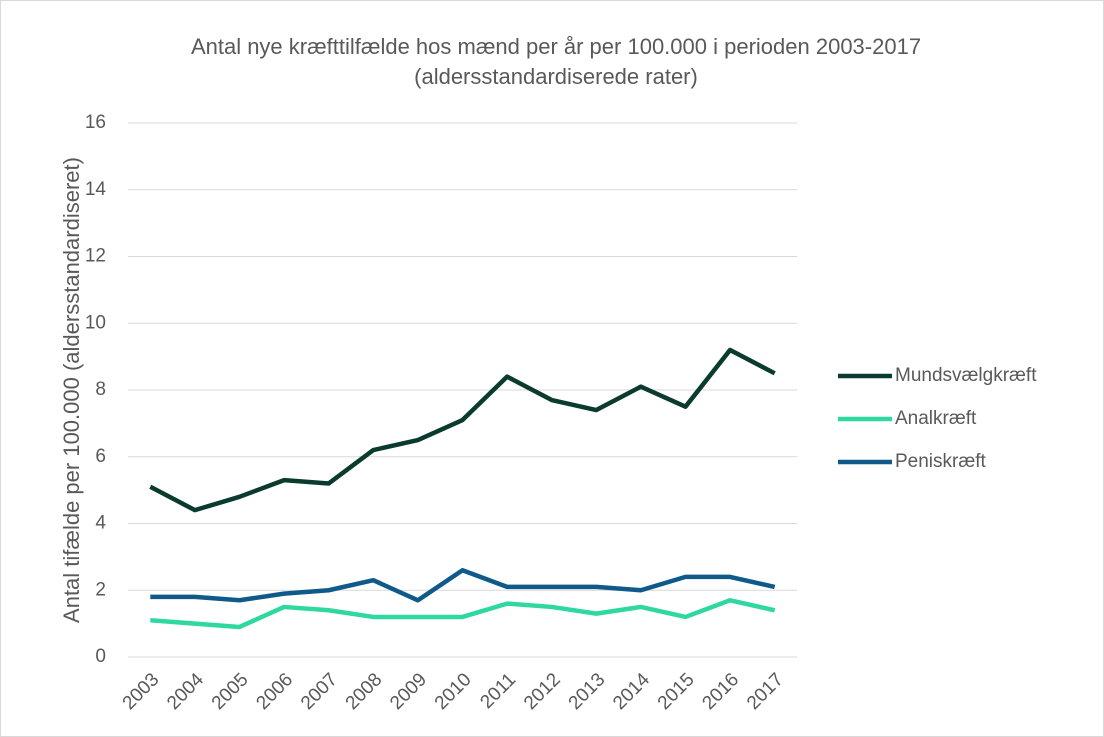  I want to click on x-tick-label: 2008, so click(364, 691).